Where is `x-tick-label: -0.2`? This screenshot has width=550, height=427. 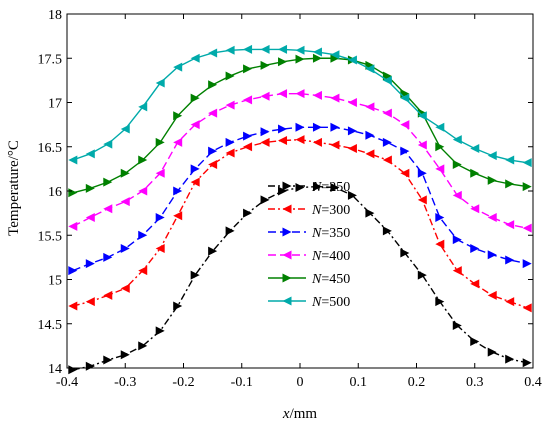 x-tick-label: -0.2 is located at coordinates (183, 382).